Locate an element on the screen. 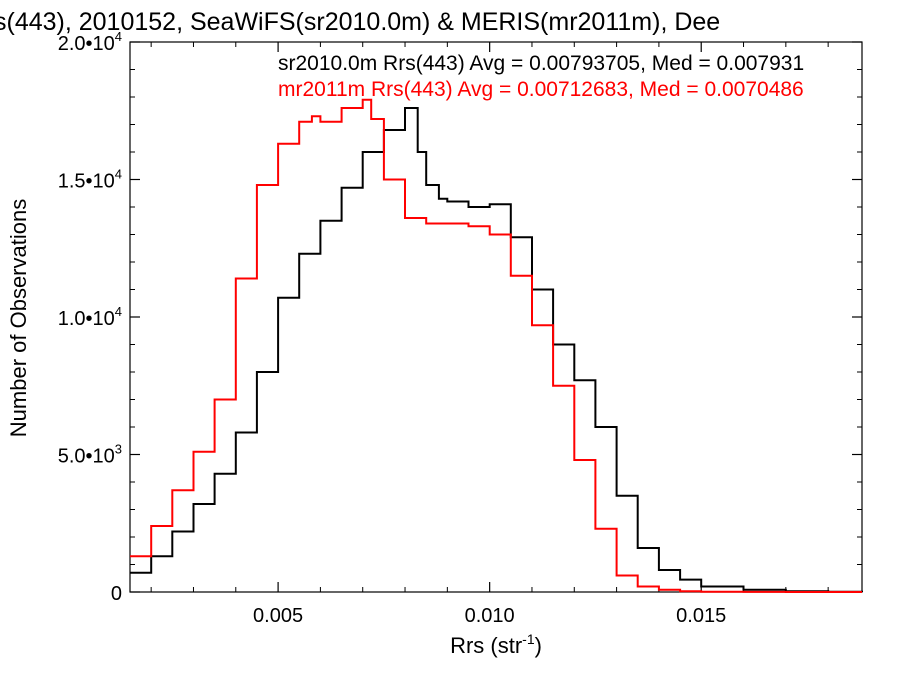 The image size is (900, 675). y-tick-label-4: 2.0•104 is located at coordinates (90, 42).